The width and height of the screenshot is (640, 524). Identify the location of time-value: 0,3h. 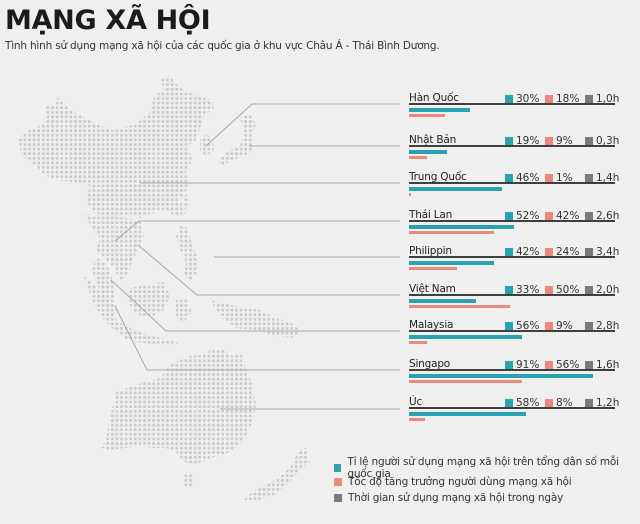
(602, 141).